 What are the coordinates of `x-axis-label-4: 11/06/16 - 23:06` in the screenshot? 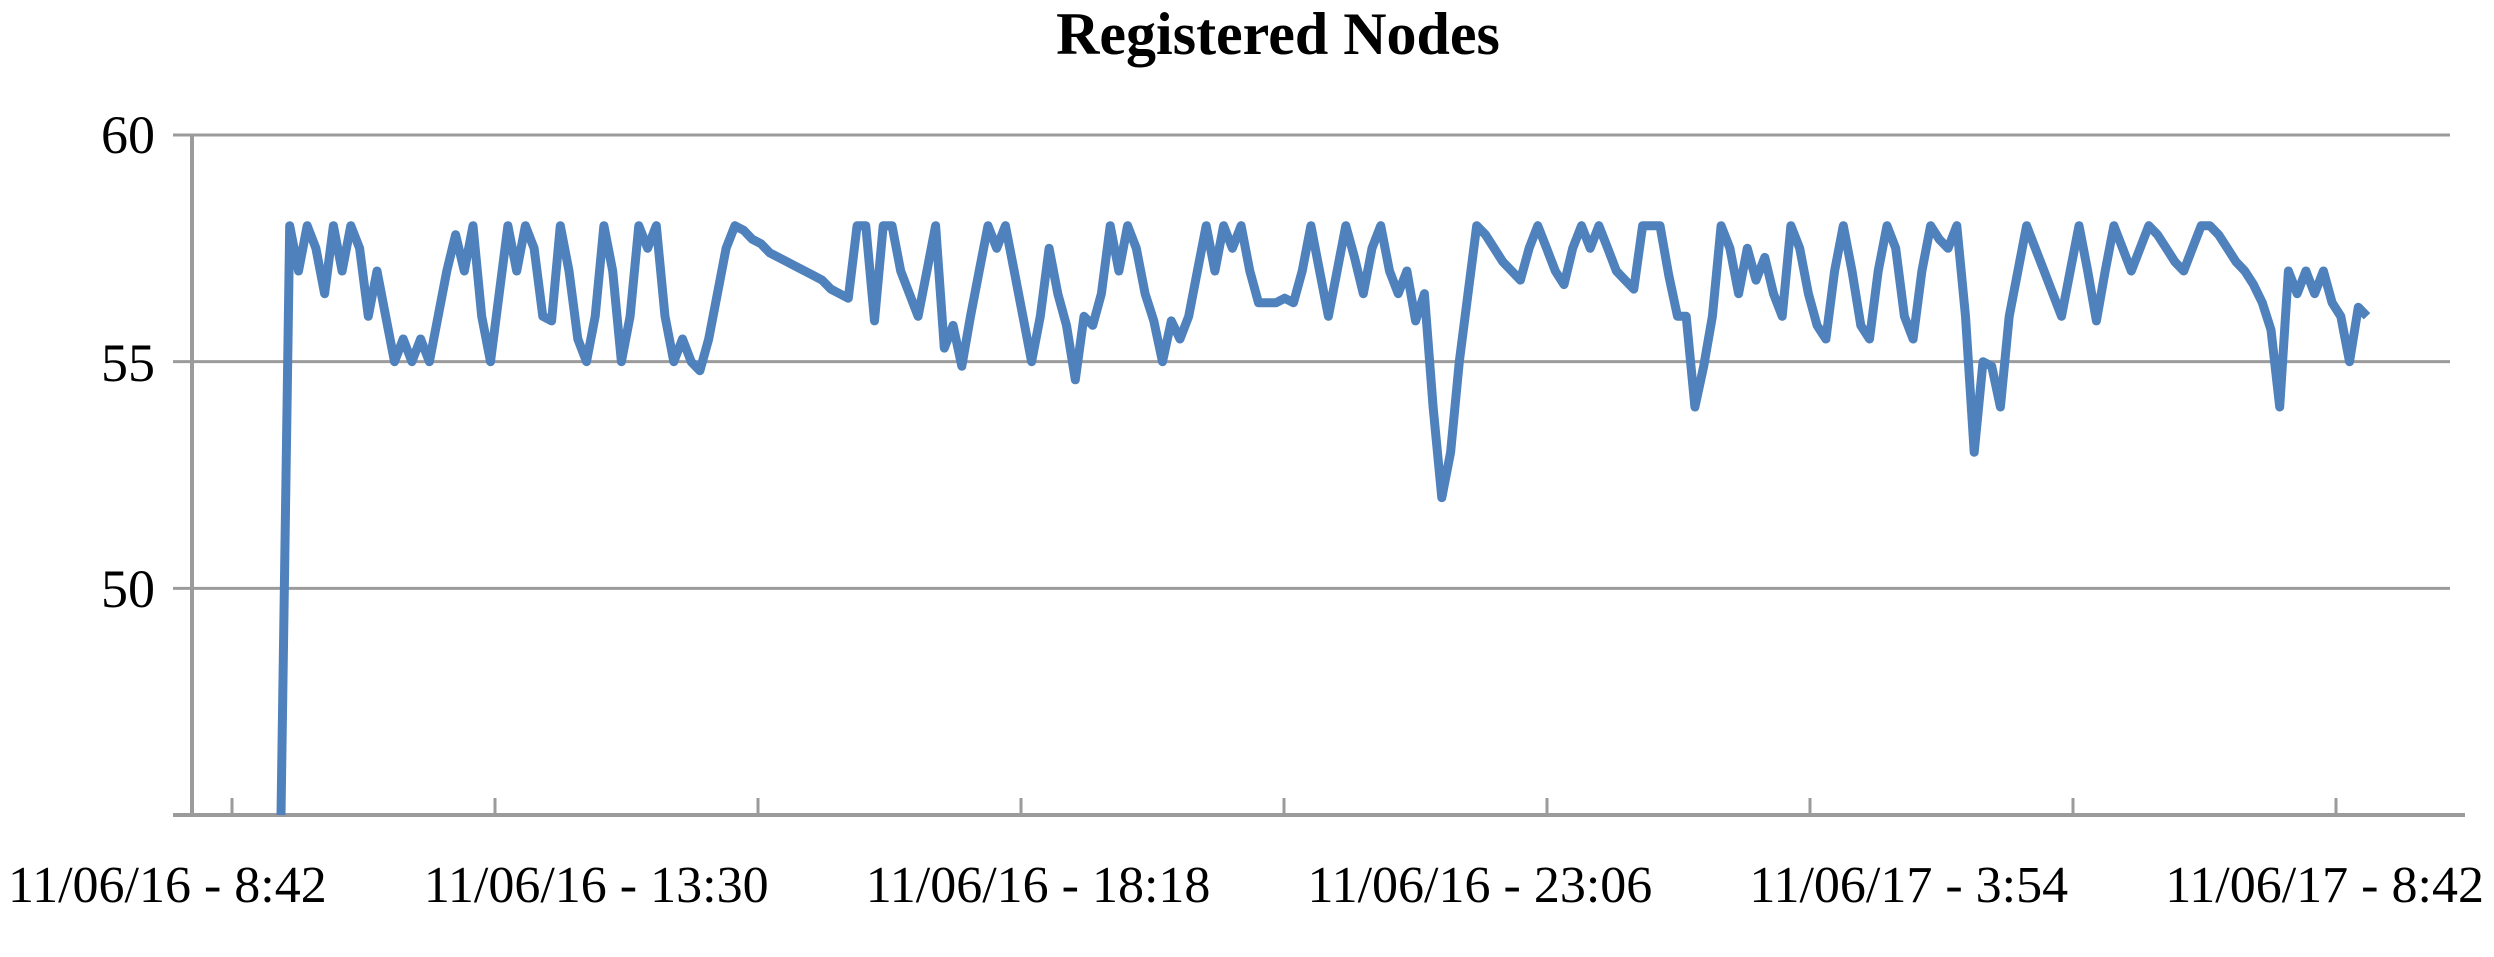 It's located at (1480, 885).